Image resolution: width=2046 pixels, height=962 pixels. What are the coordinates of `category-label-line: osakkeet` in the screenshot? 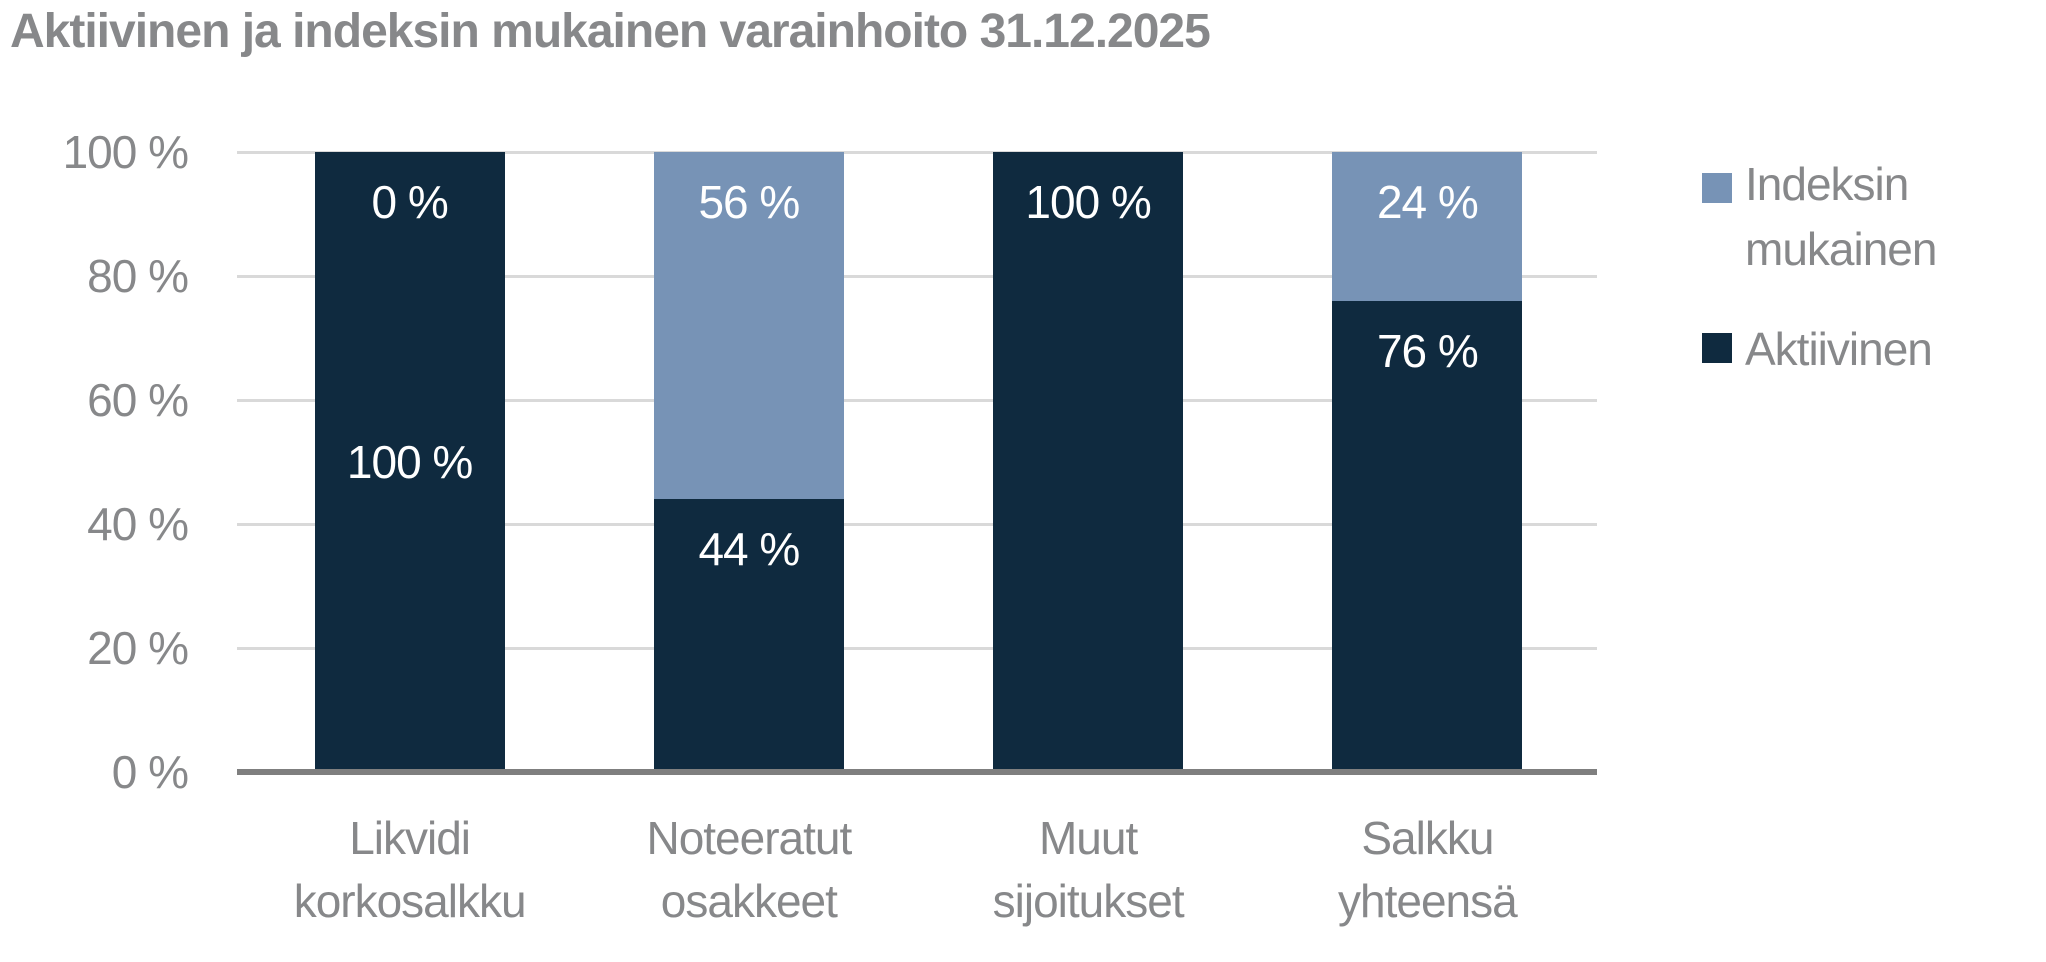 It's located at (749, 901).